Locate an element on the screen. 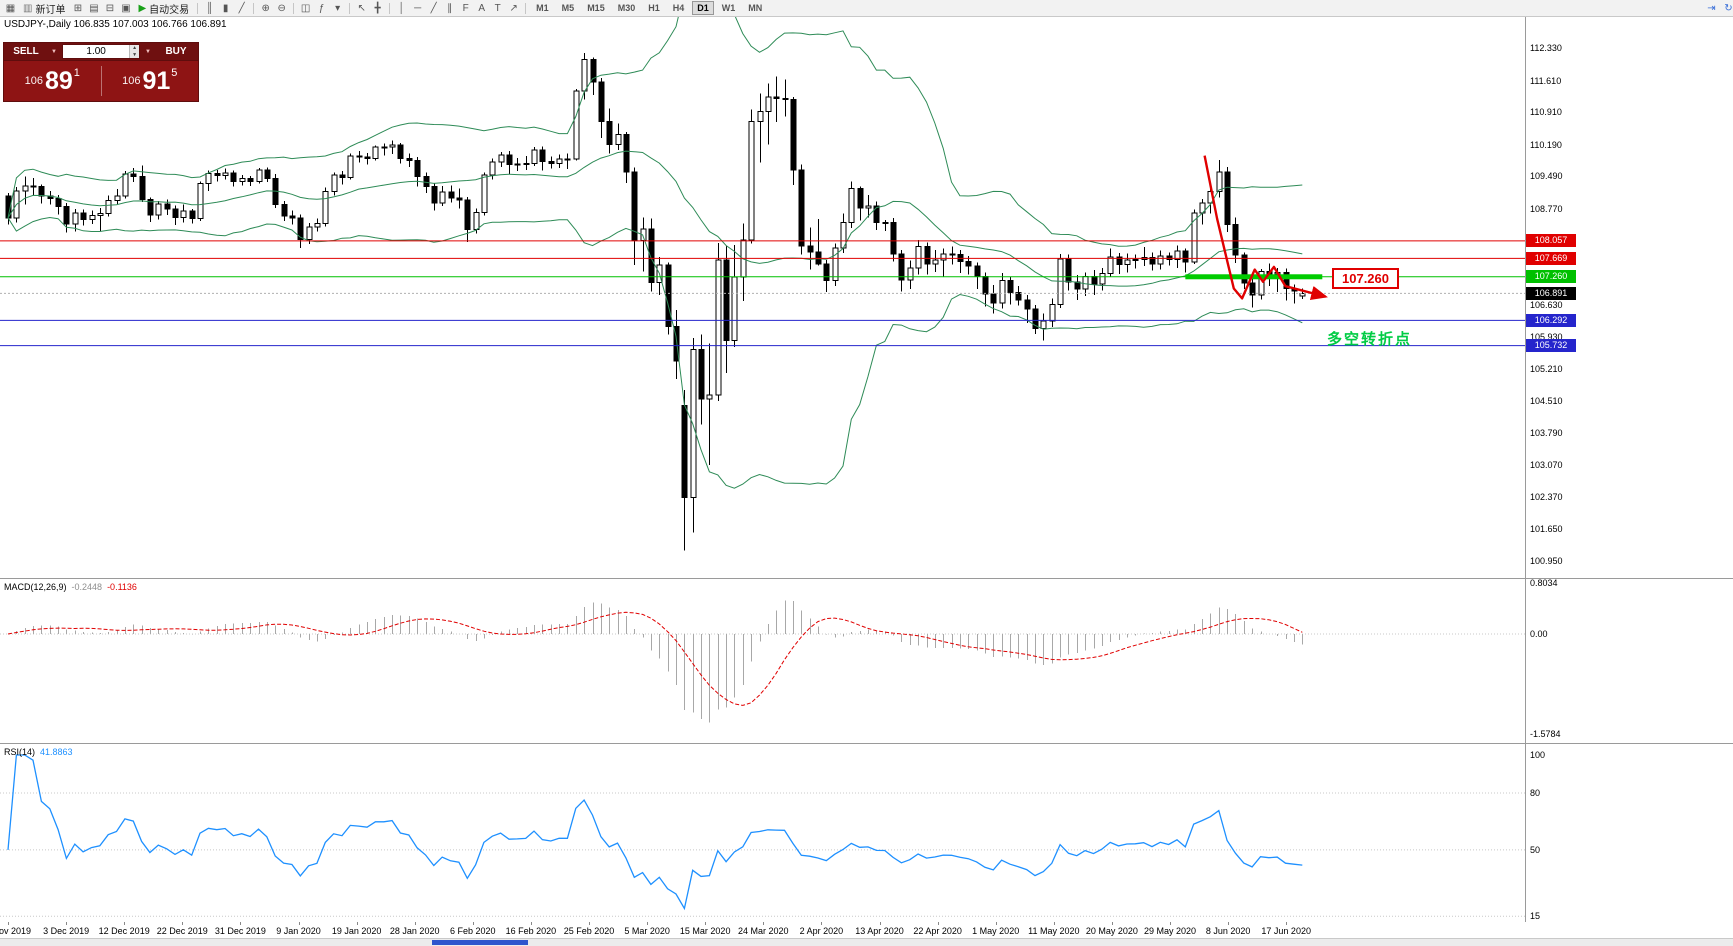 The image size is (1733, 946). price-line-label: 107.669 is located at coordinates (1551, 258).